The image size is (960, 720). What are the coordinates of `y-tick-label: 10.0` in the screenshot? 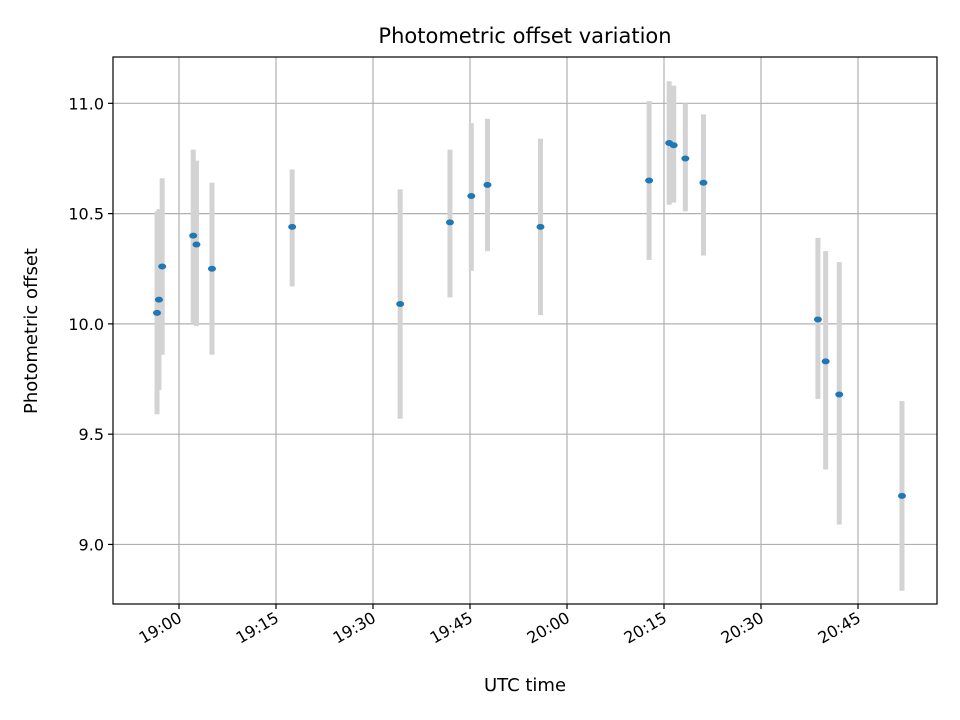 It's located at (86, 324).